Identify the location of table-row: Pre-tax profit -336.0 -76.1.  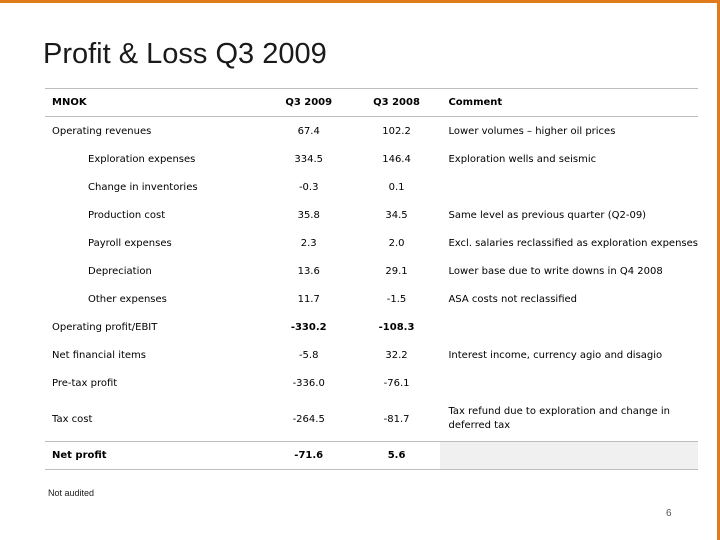
(371, 383).